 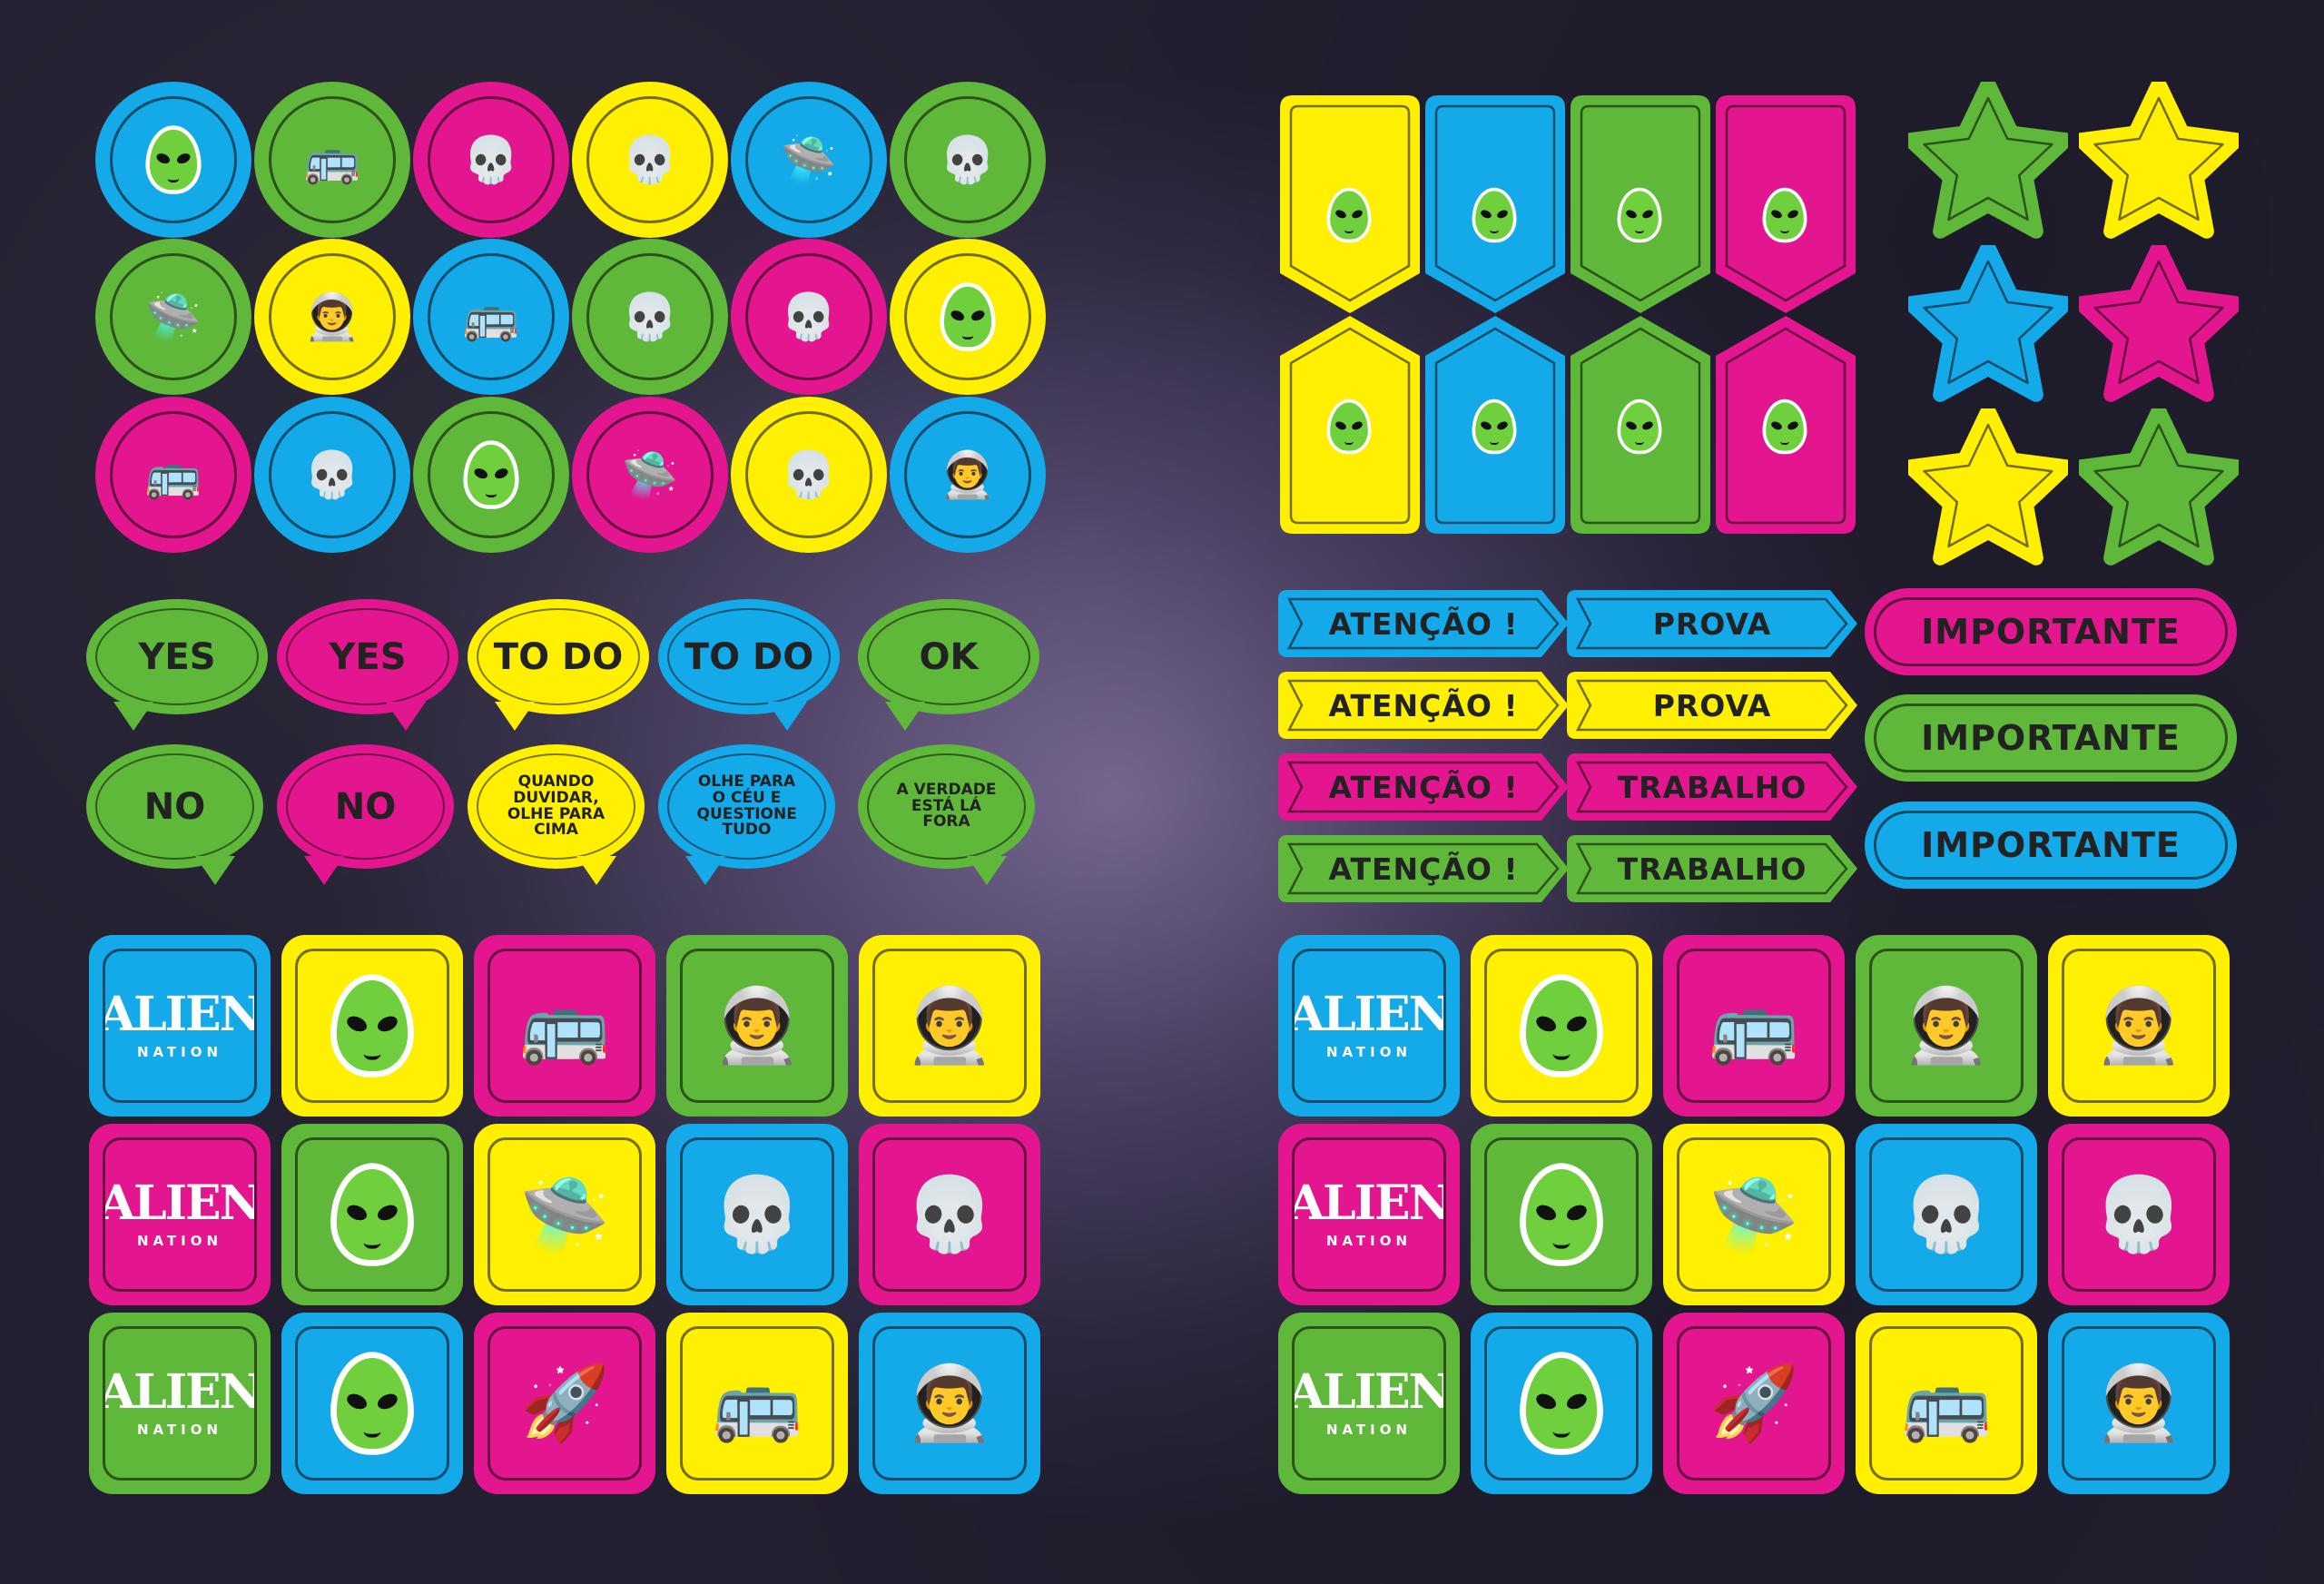 I want to click on pill-inner-line, so click(x=2051, y=737).